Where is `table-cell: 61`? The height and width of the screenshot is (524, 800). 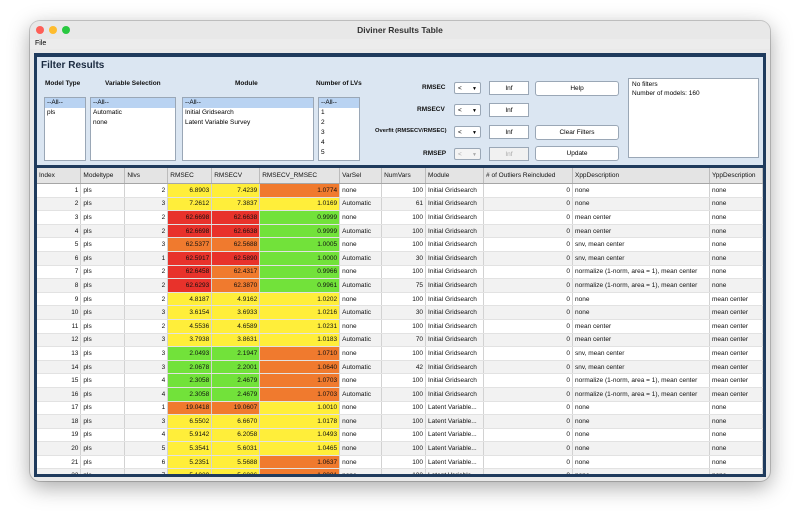 table-cell: 61 is located at coordinates (404, 204).